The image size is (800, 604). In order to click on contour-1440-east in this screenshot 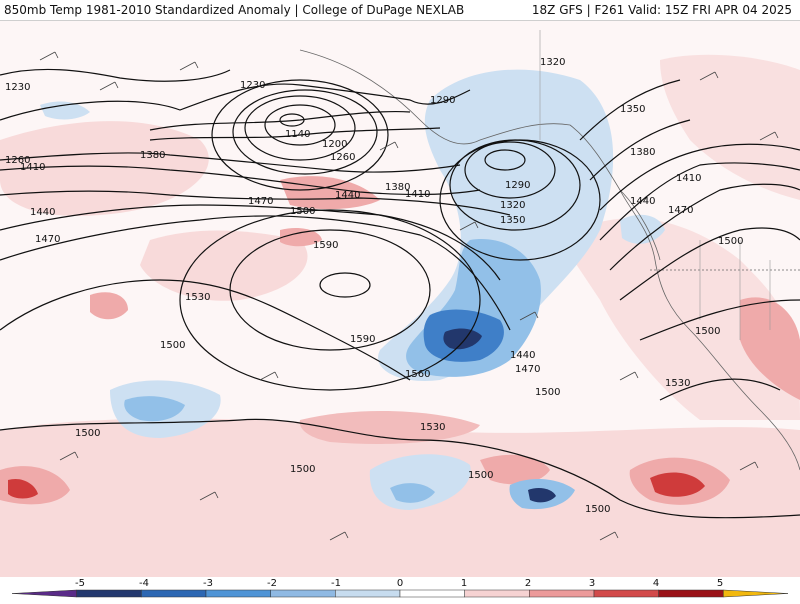, I will do `click(704, 227)`.